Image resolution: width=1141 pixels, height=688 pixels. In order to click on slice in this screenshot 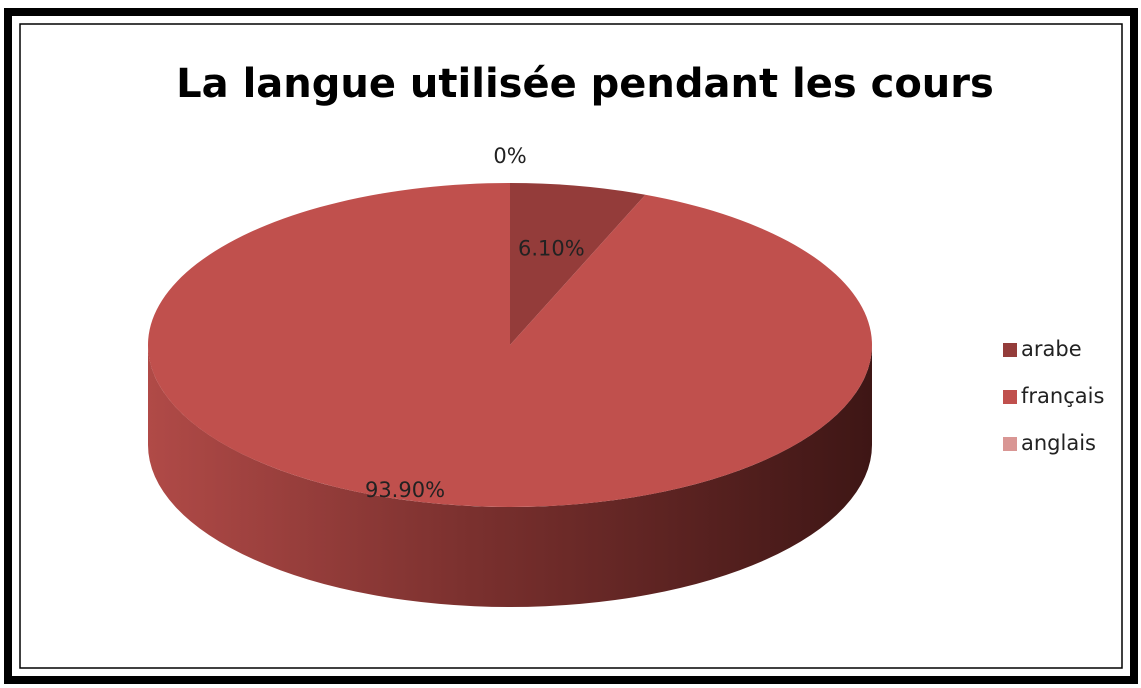, I will do `click(578, 264)`.